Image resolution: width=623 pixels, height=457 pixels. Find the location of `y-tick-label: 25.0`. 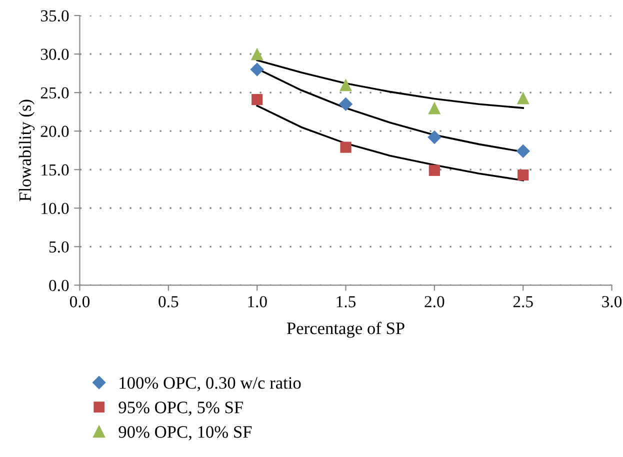

y-tick-label: 25.0 is located at coordinates (54, 93).